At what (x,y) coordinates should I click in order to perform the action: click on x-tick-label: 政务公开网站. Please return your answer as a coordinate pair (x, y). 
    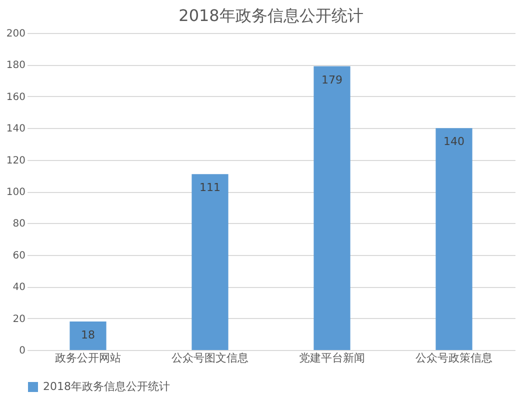
    Looking at the image, I should click on (88, 358).